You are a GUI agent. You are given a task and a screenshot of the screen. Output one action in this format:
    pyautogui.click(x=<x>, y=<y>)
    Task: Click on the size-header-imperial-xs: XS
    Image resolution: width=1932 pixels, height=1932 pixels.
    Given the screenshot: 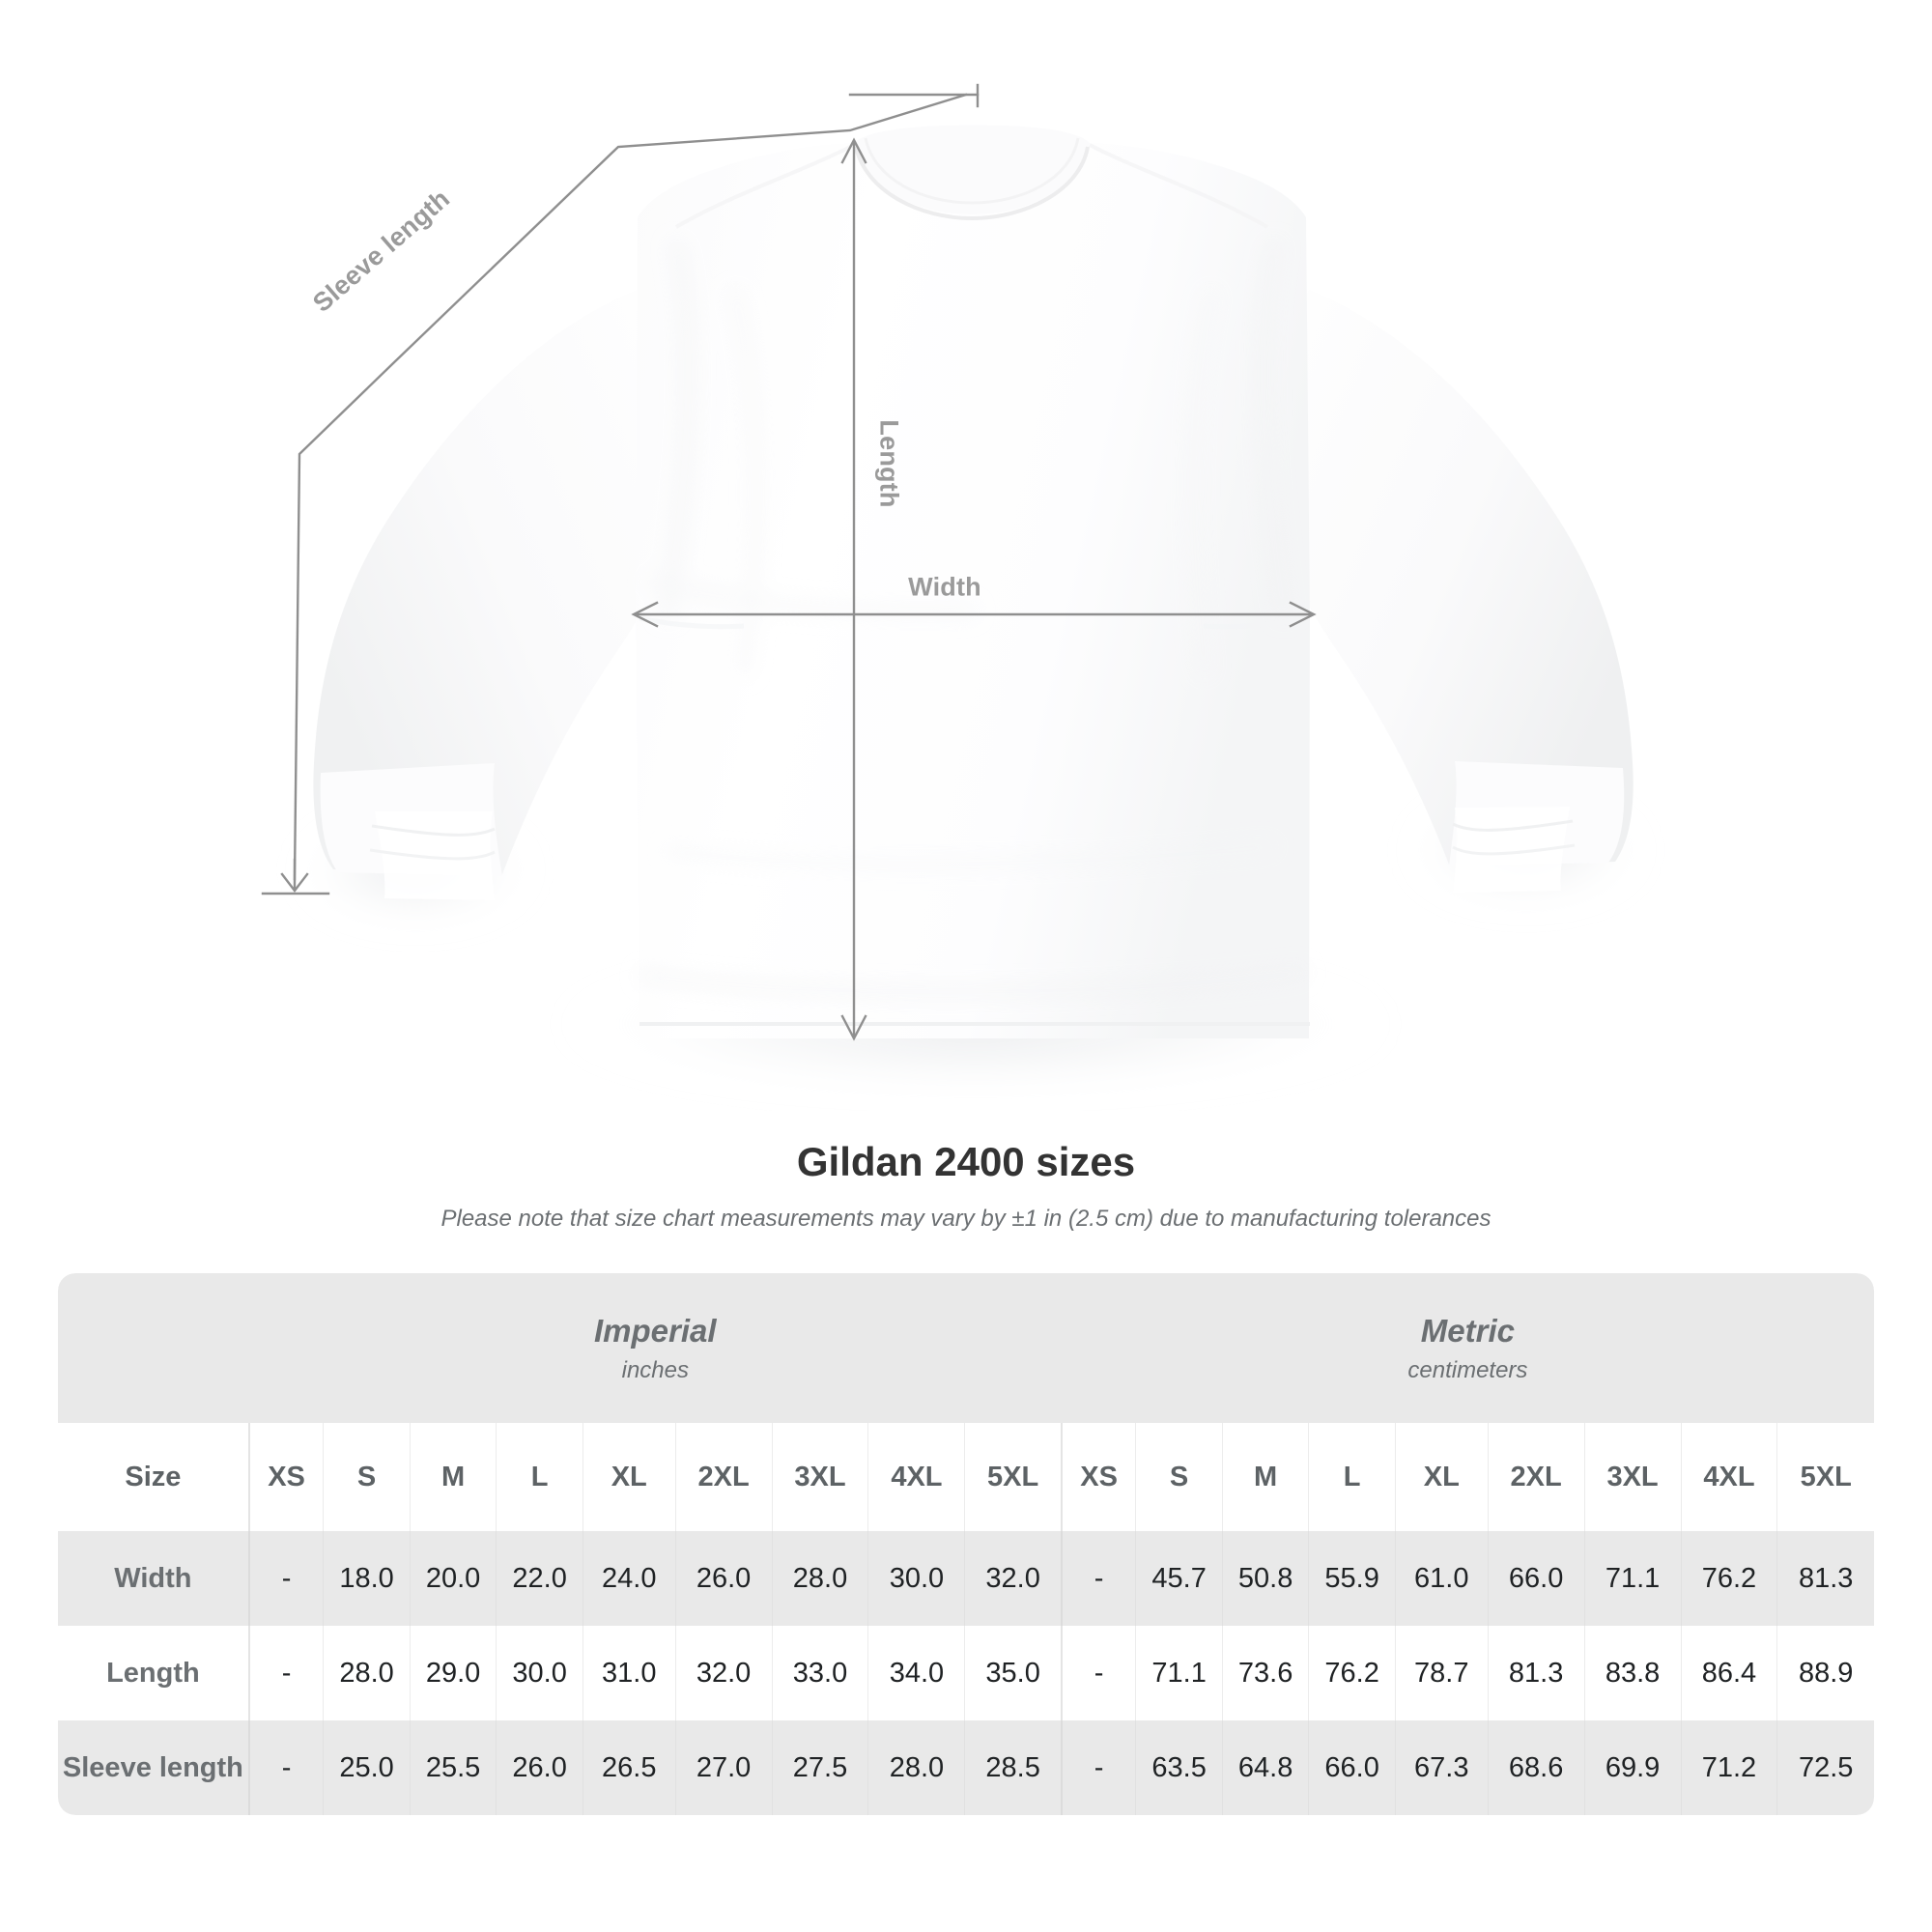 What is the action you would take?
    pyautogui.click(x=285, y=1477)
    